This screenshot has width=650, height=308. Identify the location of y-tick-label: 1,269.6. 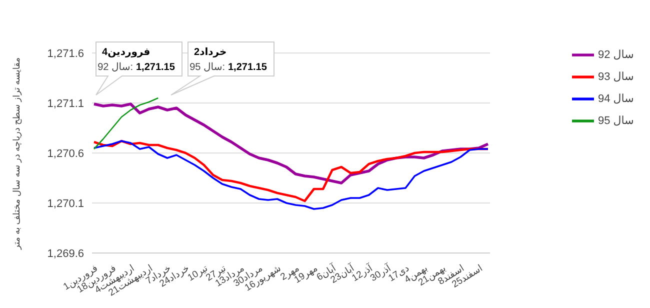
(65, 254).